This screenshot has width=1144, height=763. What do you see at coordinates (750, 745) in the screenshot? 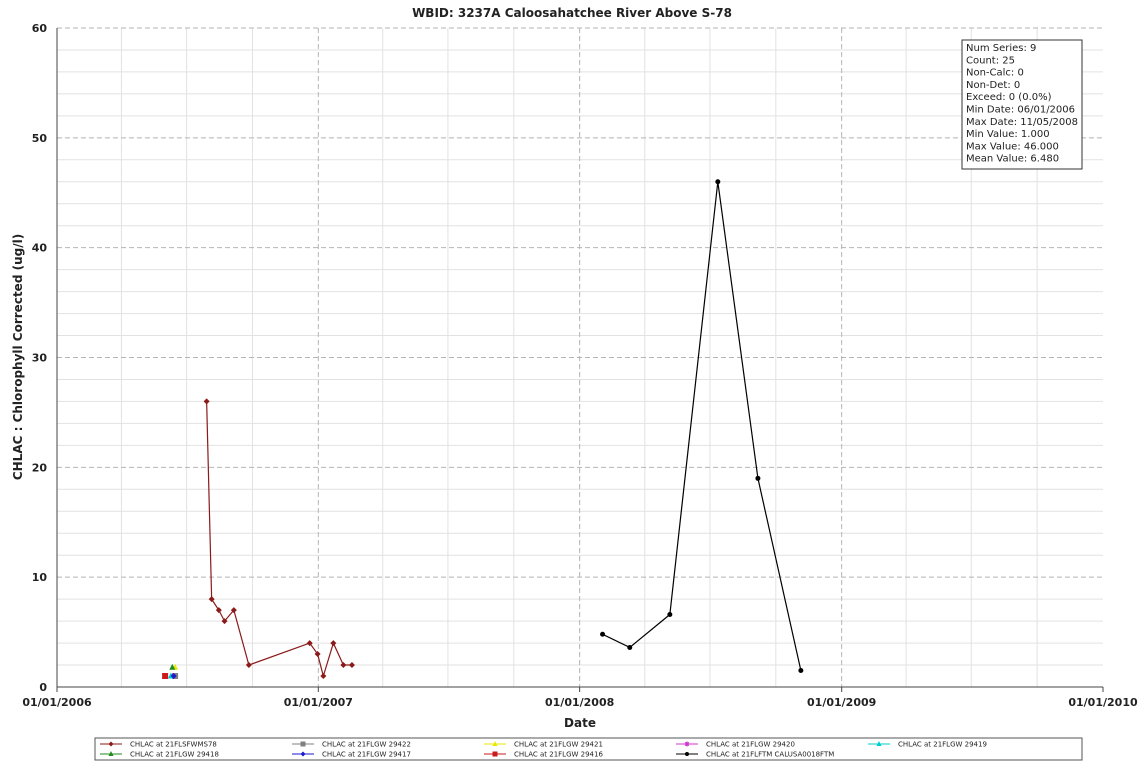
I see `legend-label: CHLAC at 21FLGW 29420` at bounding box center [750, 745].